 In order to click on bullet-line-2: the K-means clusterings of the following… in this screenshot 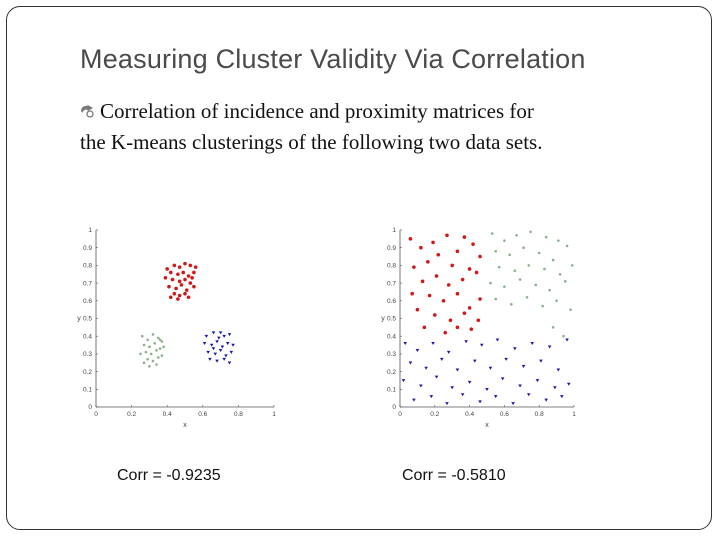, I will do `click(311, 142)`.